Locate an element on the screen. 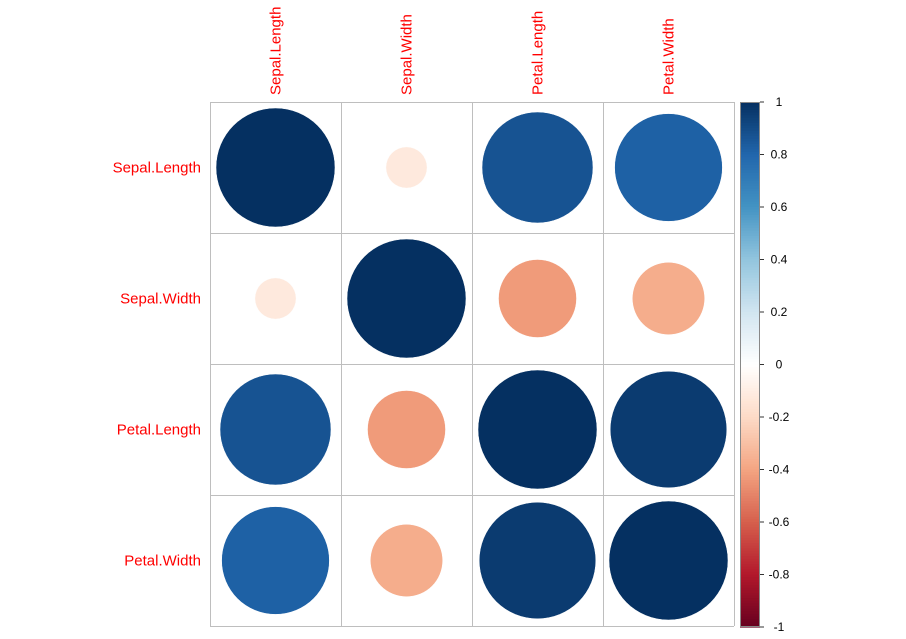 The height and width of the screenshot is (639, 906). correlation-circle-sepal-width-petal-width is located at coordinates (668, 298).